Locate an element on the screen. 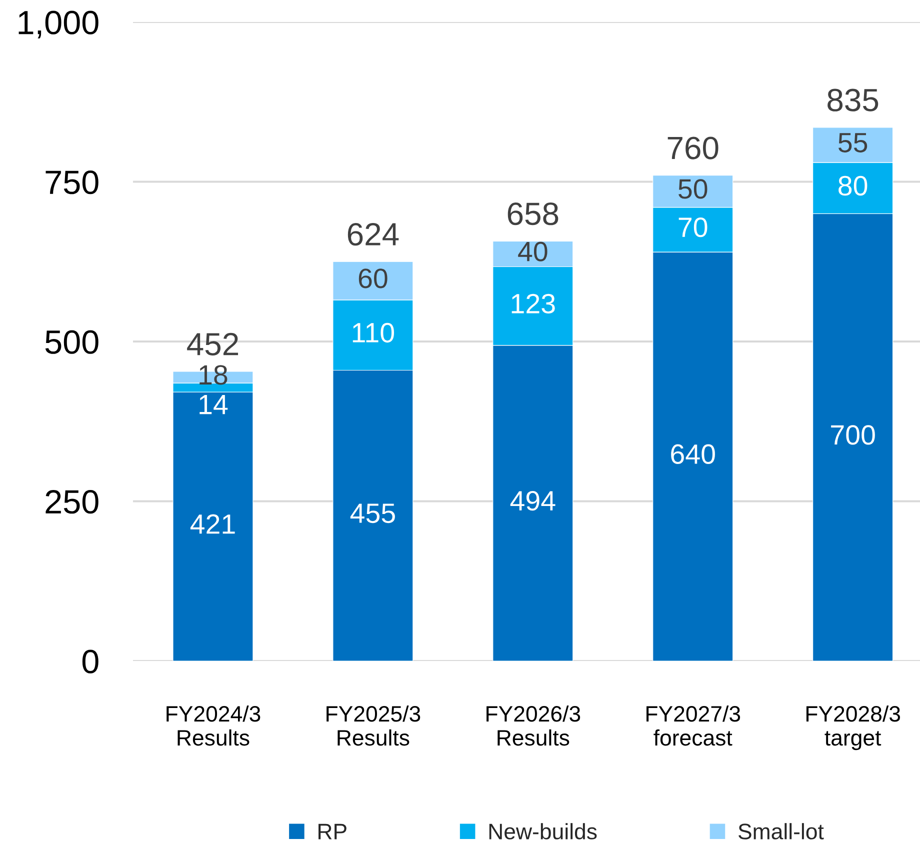 The image size is (920, 847). total-label: 658 is located at coordinates (533, 214).